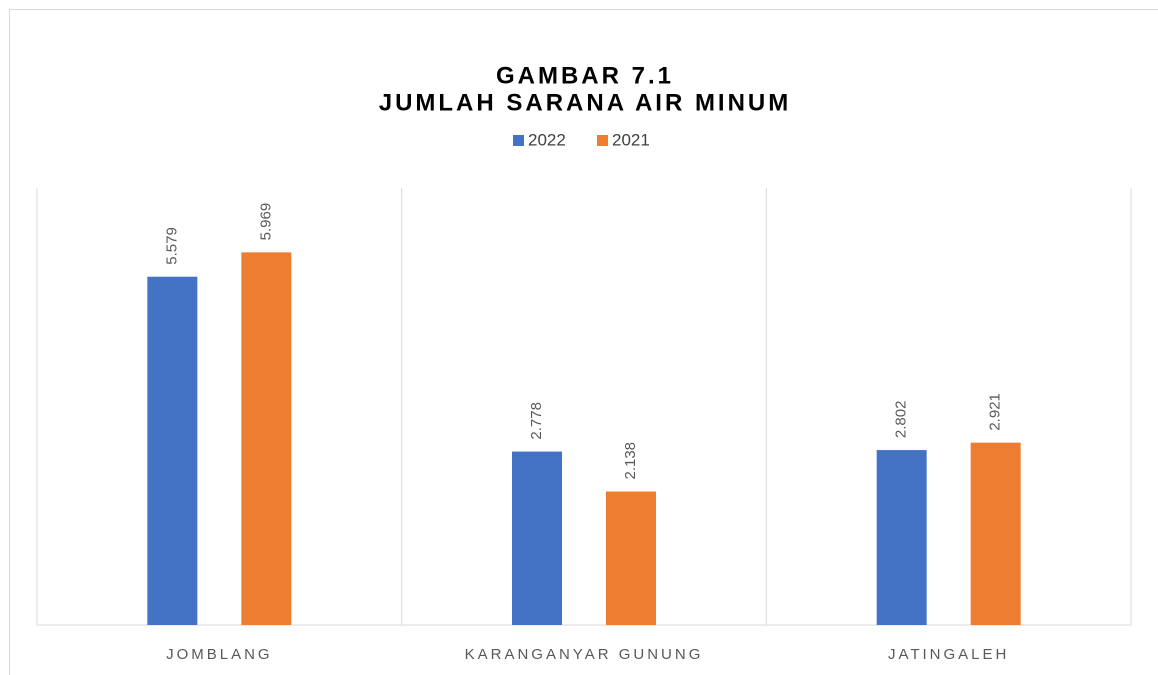  I want to click on data-label: 2.921, so click(995, 412).